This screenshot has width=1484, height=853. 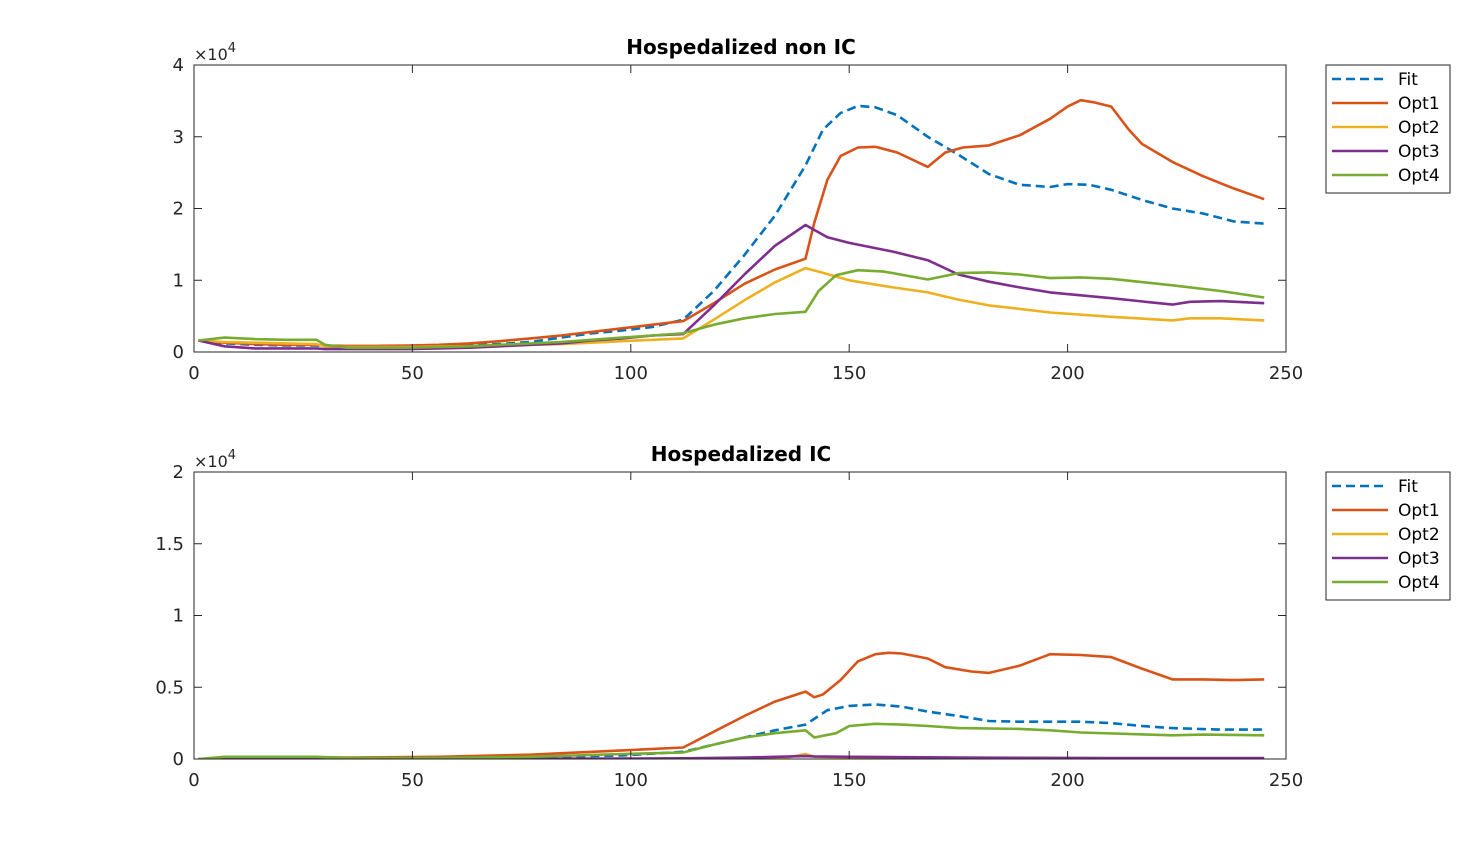 I want to click on chart-title: Hospedalized IC, so click(x=741, y=454).